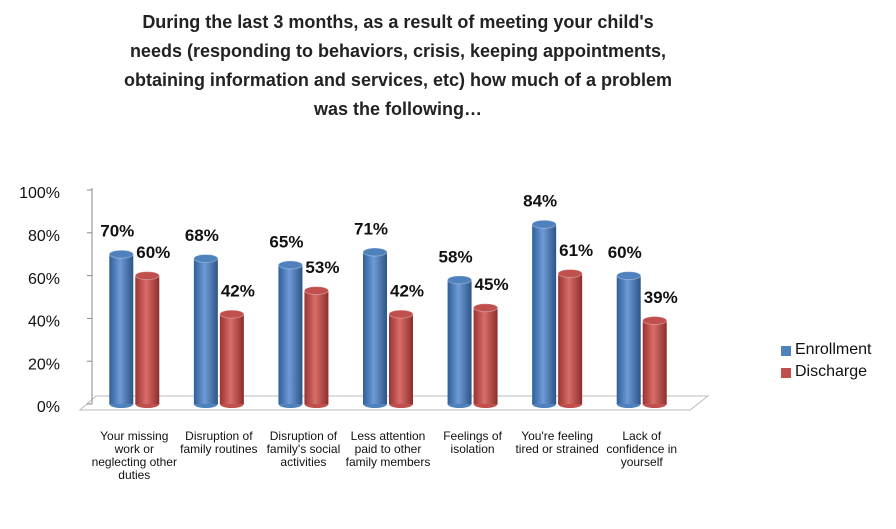 The image size is (896, 529). What do you see at coordinates (202, 235) in the screenshot?
I see `value-label: 68%` at bounding box center [202, 235].